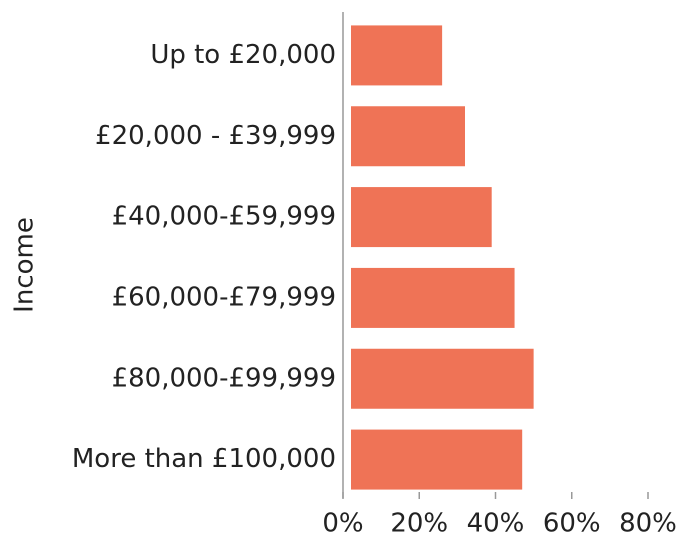  I want to click on y-tick-label: £40,000-£59,999, so click(224, 217).